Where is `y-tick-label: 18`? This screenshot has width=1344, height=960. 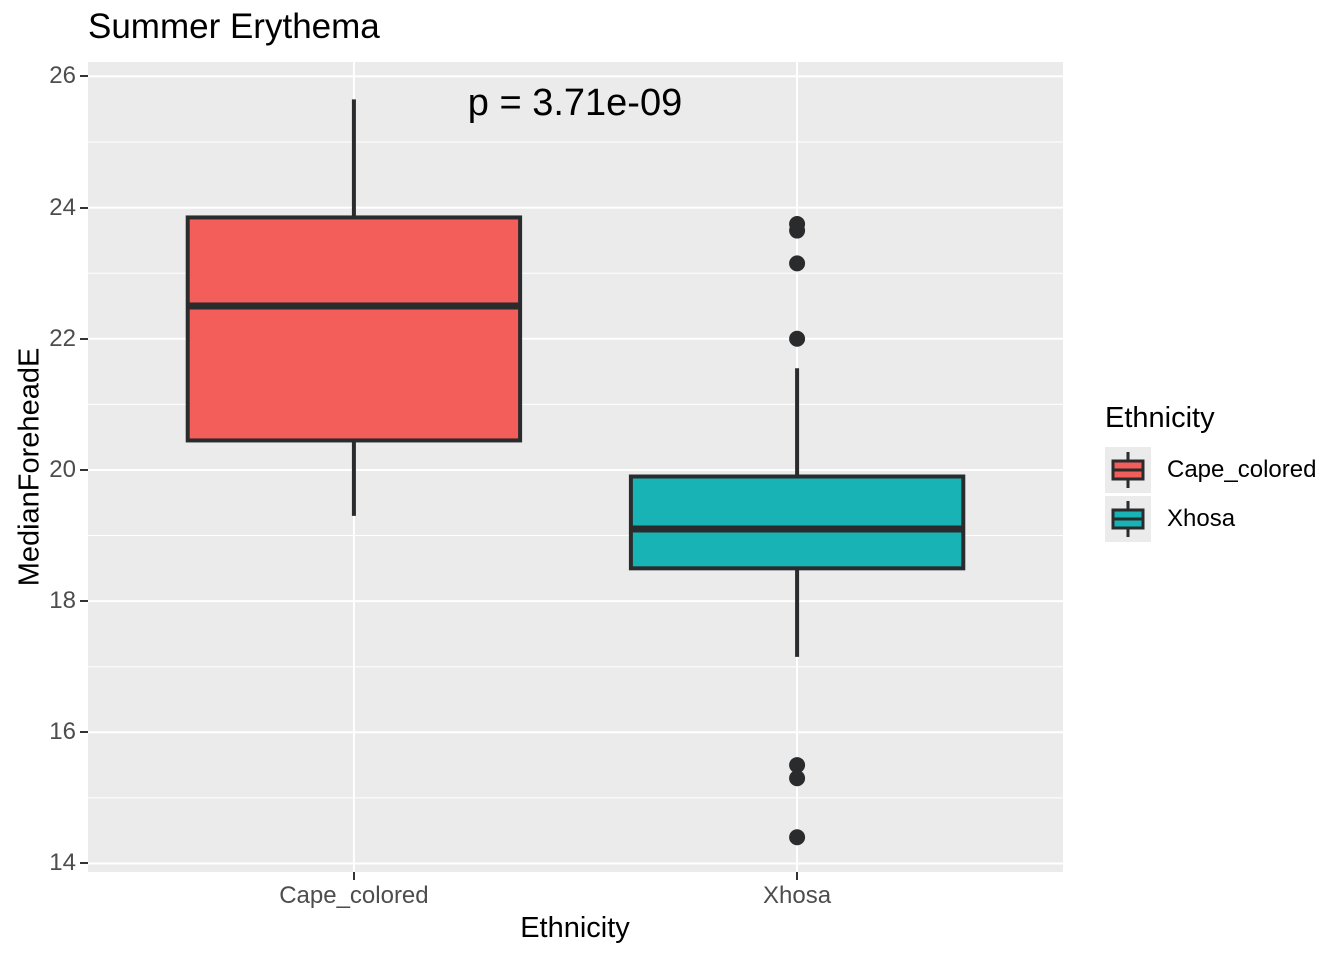
y-tick-label: 18 is located at coordinates (62, 601).